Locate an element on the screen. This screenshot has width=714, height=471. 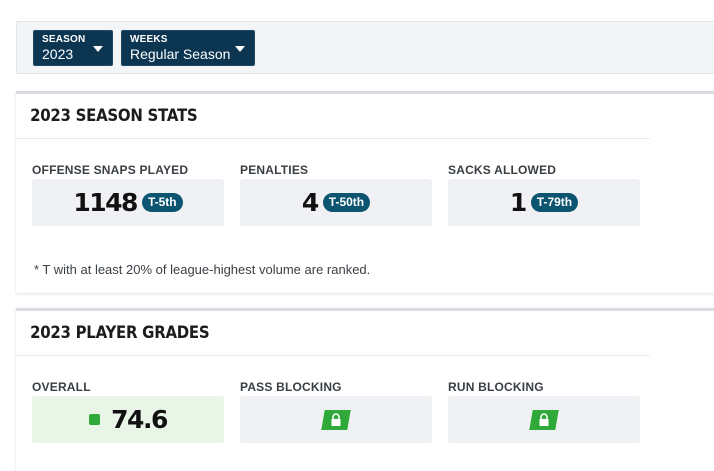
overall-grade-box: 74.6 is located at coordinates (128, 419).